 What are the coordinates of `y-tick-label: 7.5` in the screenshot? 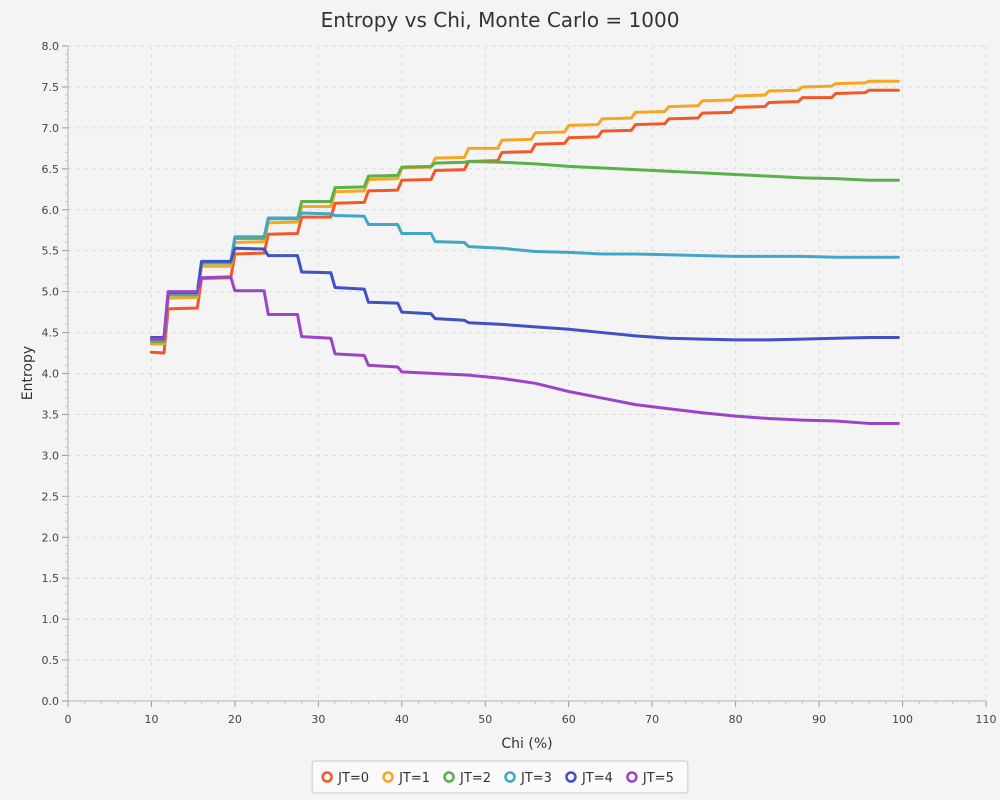 It's located at (51, 87).